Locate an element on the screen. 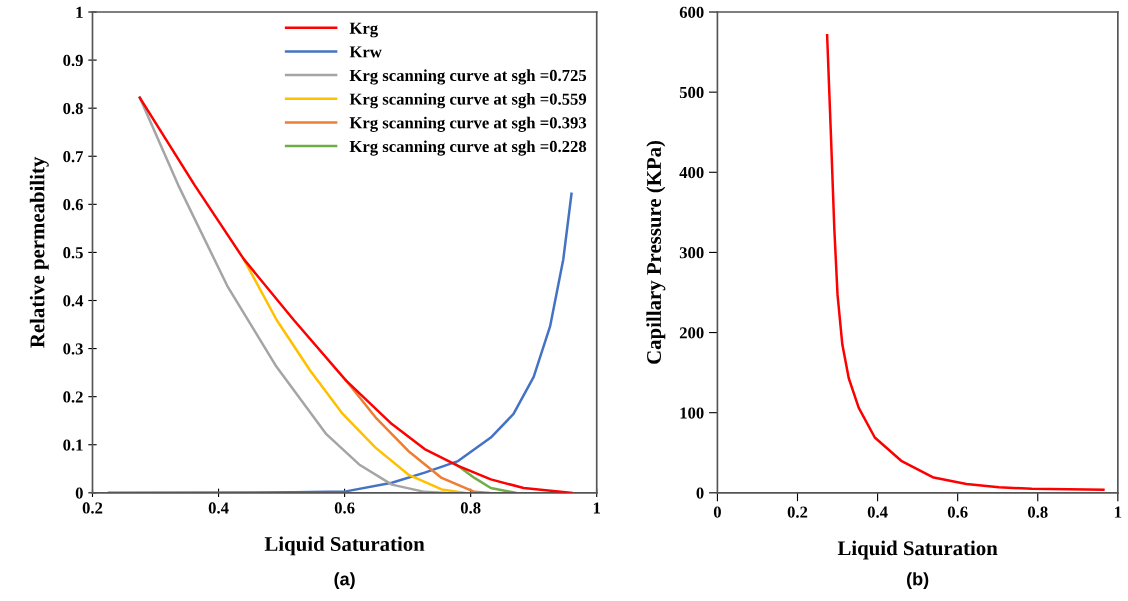 Image resolution: width=1128 pixels, height=601 pixels. legend-label: Krw is located at coordinates (365, 52).